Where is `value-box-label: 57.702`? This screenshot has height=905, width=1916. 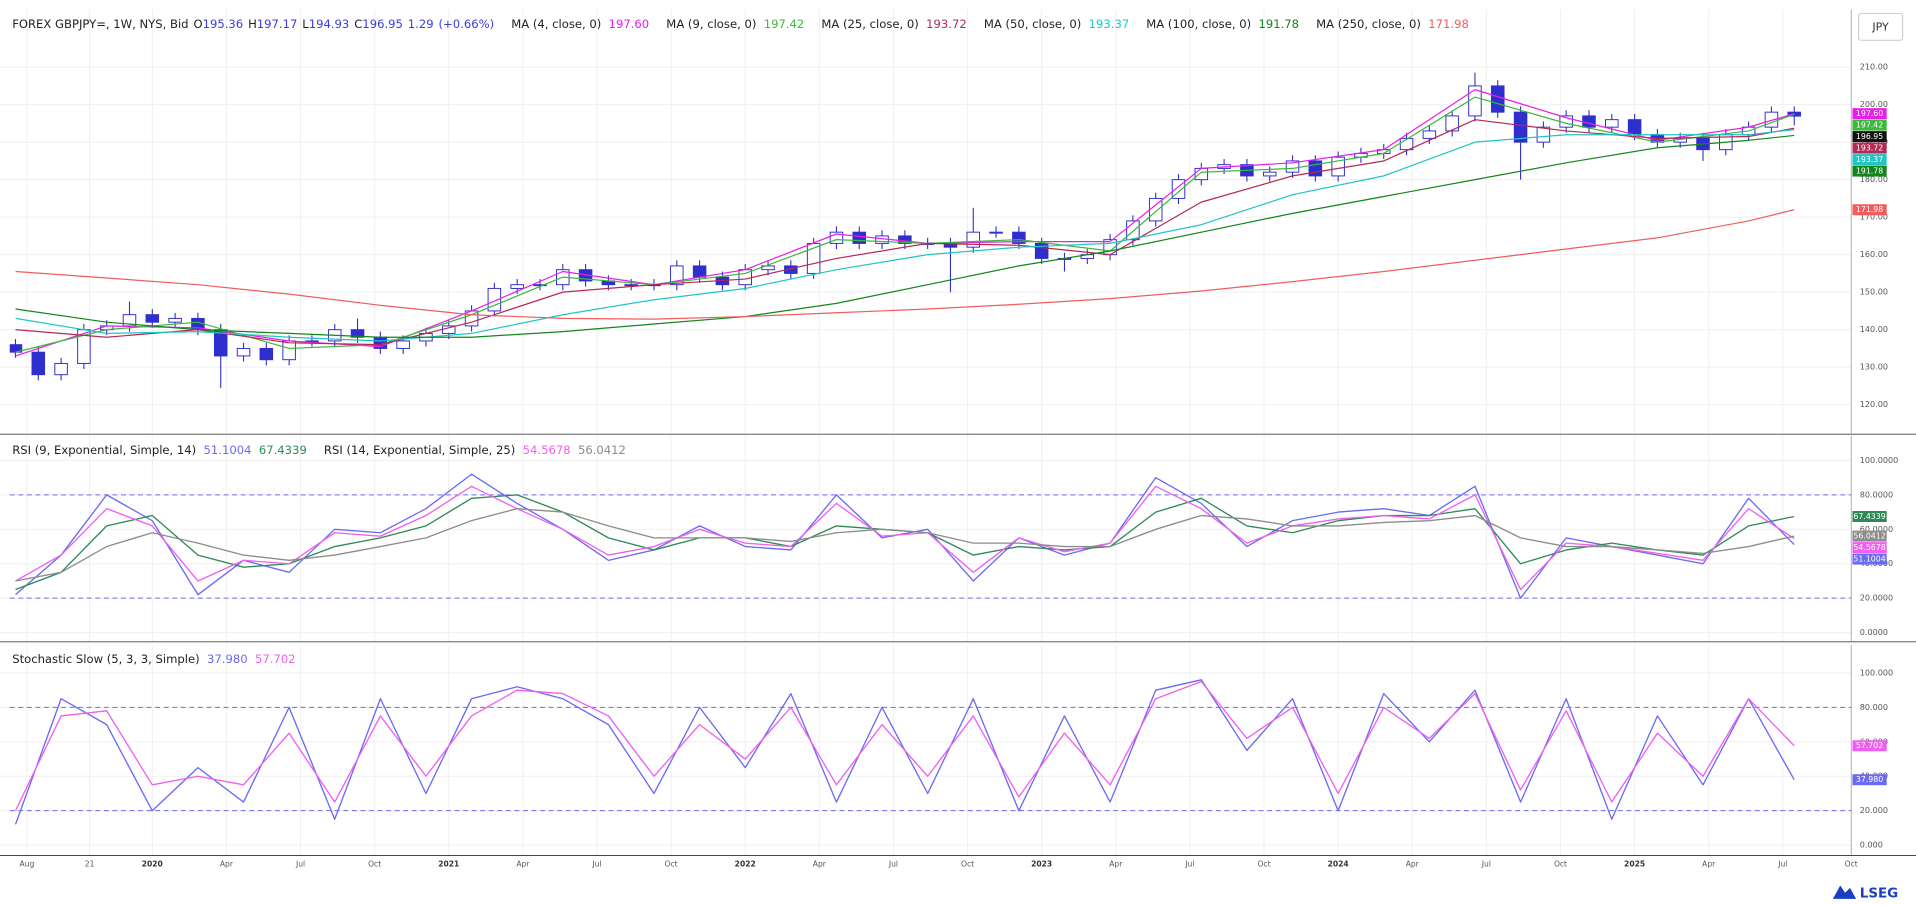 value-box-label: 57.702 is located at coordinates (1869, 745).